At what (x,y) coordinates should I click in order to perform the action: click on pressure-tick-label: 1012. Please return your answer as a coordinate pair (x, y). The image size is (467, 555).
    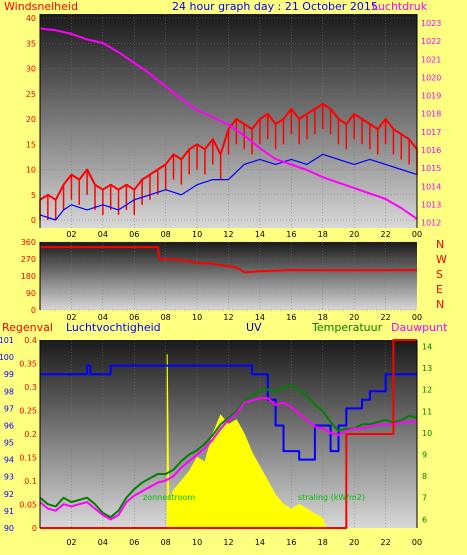
    Looking at the image, I should click on (431, 223).